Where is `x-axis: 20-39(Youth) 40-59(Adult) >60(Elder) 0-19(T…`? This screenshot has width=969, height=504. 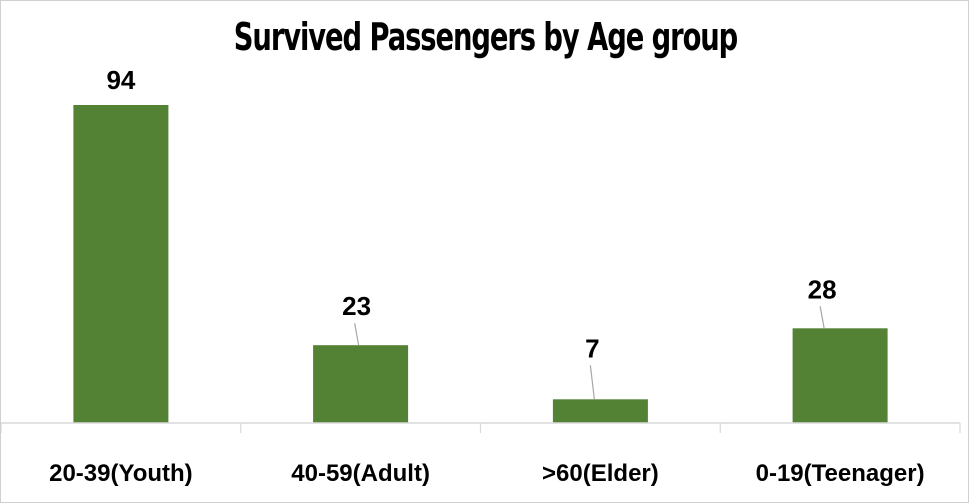
x-axis: 20-39(Youth) 40-59(Adult) >60(Elder) 0-19(T… is located at coordinates (481, 454).